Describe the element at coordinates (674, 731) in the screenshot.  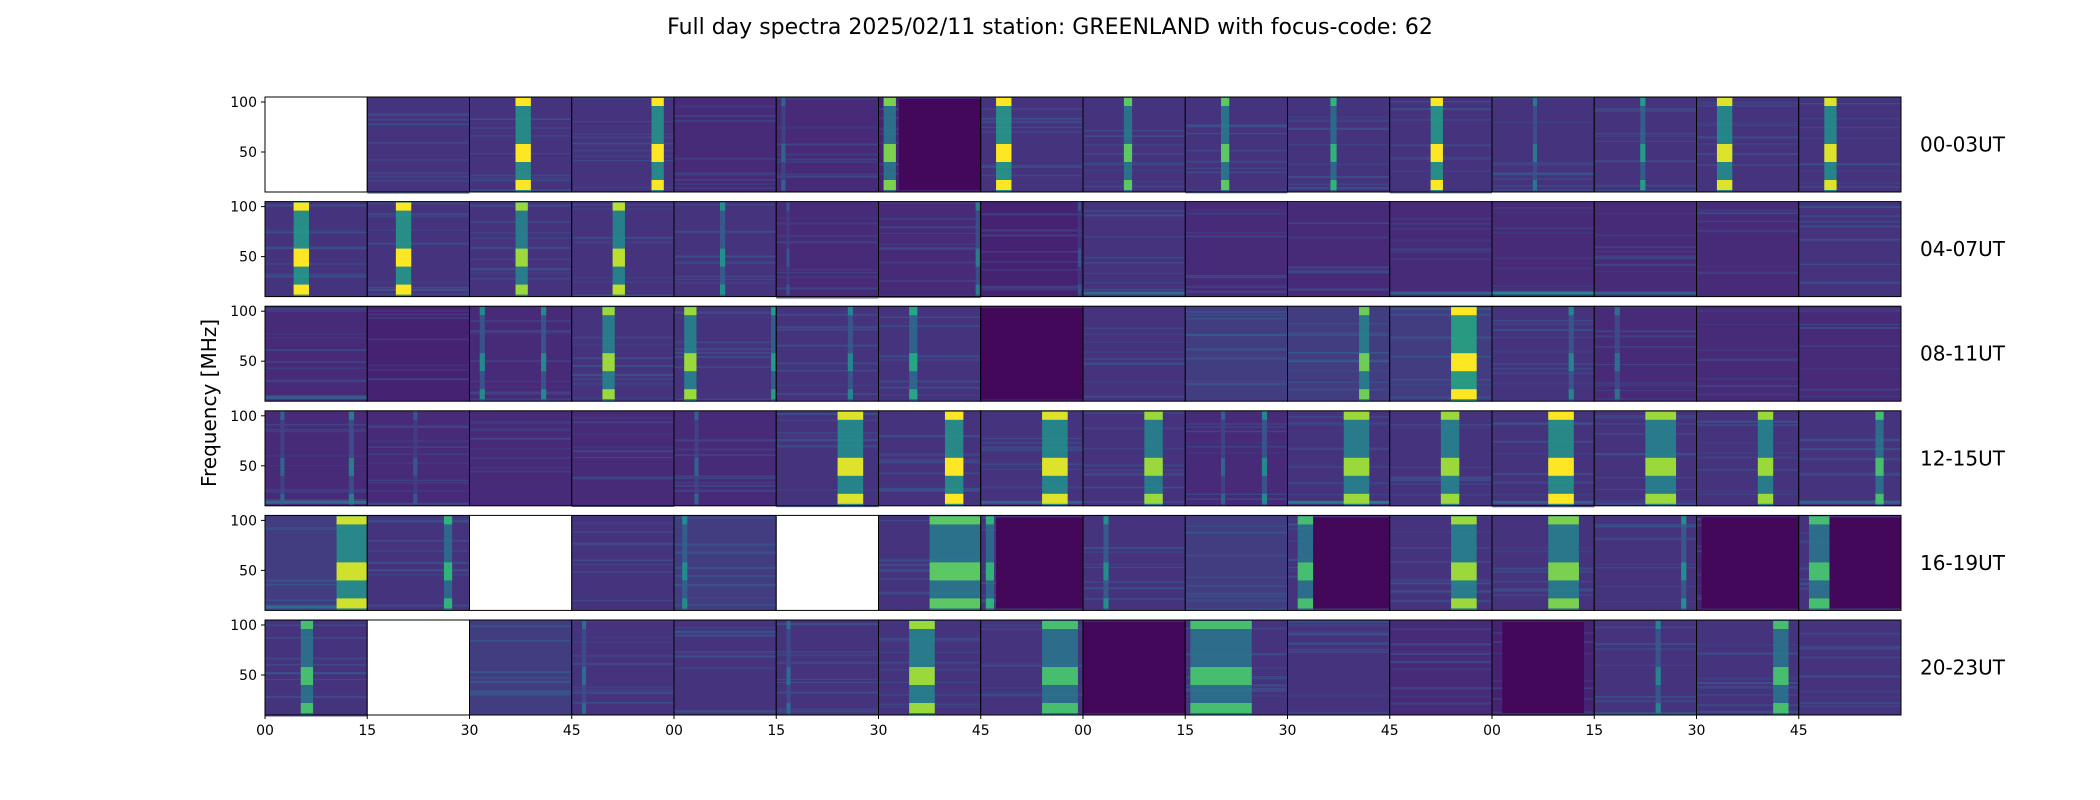
I see `x-tick-label: 00` at that location.